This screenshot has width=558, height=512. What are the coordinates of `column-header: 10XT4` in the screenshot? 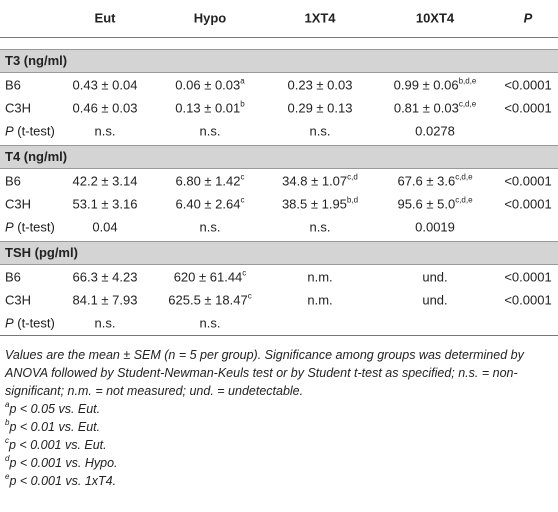 It's located at (435, 18).